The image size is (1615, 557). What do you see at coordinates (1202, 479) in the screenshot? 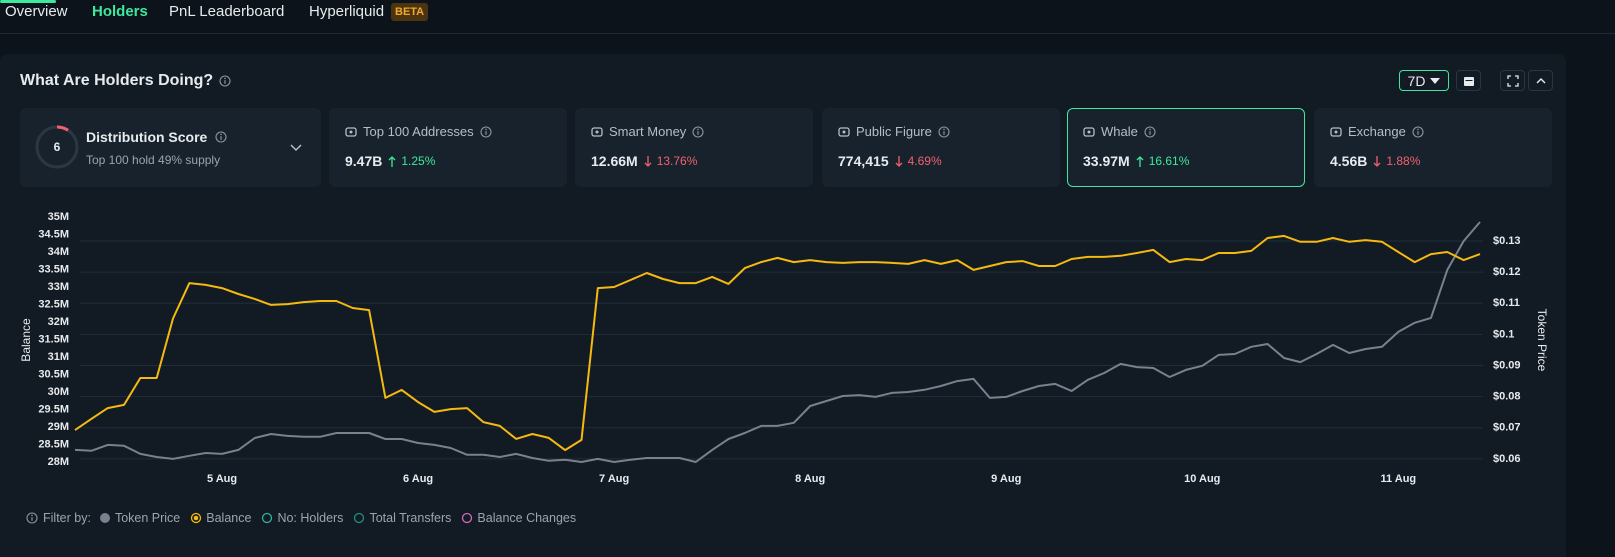
I see `x-tick-label: 10 Aug` at bounding box center [1202, 479].